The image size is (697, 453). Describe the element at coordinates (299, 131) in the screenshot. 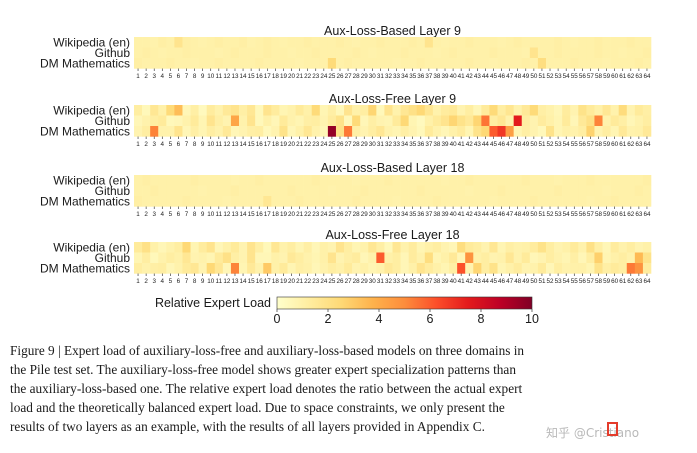

I see `heat-cell-p2-r3-e21` at that location.